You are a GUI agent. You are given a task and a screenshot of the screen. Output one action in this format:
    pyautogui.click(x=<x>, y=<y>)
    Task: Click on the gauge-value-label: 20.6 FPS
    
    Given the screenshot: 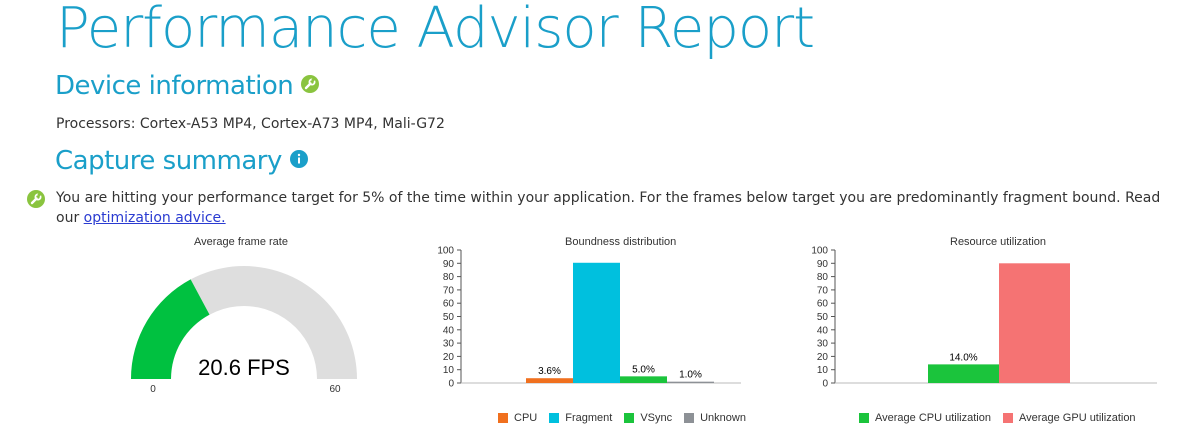 What is the action you would take?
    pyautogui.click(x=244, y=367)
    